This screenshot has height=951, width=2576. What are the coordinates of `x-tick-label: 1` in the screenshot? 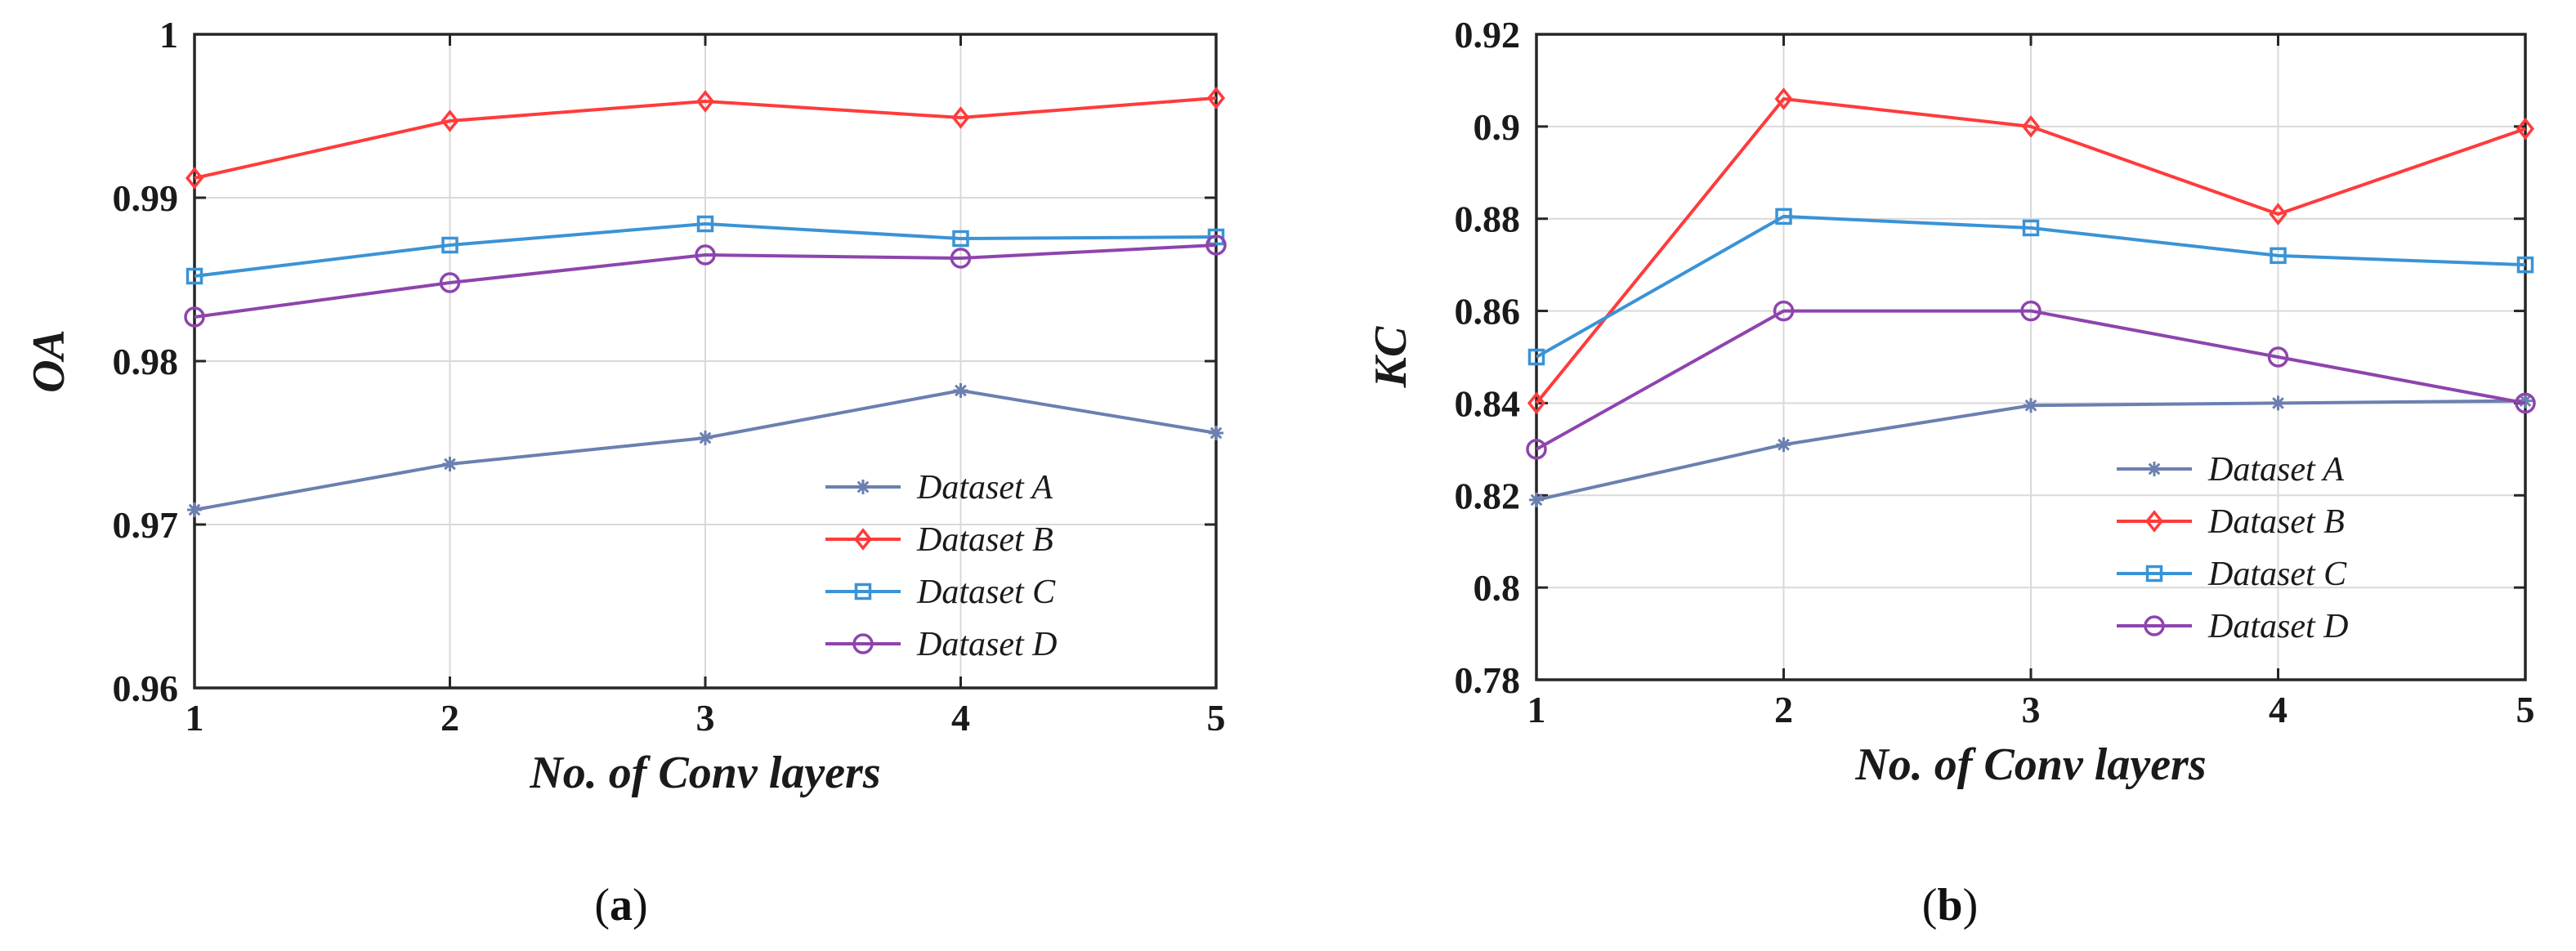 It's located at (1536, 709).